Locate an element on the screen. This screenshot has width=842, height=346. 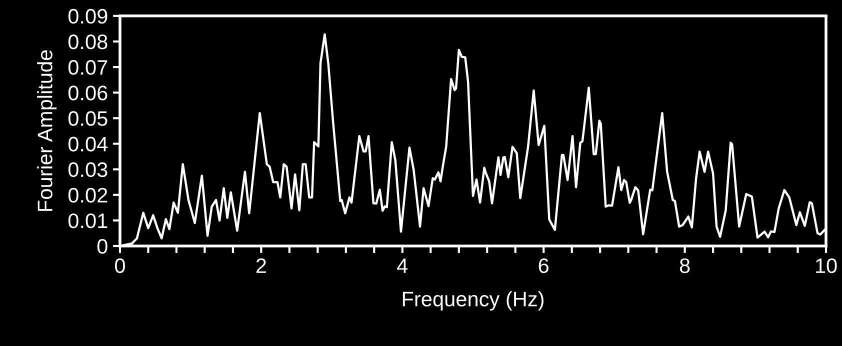
x-tick-label: 2 is located at coordinates (261, 265).